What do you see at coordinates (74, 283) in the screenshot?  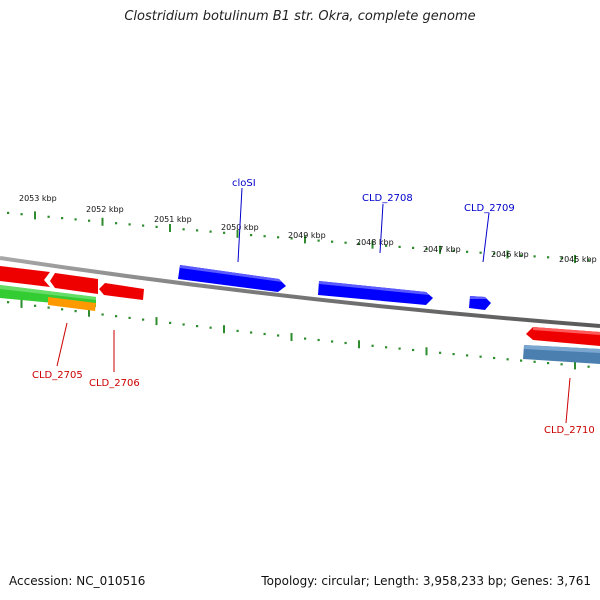 I see `gene-CLD_2705b-arrow` at bounding box center [74, 283].